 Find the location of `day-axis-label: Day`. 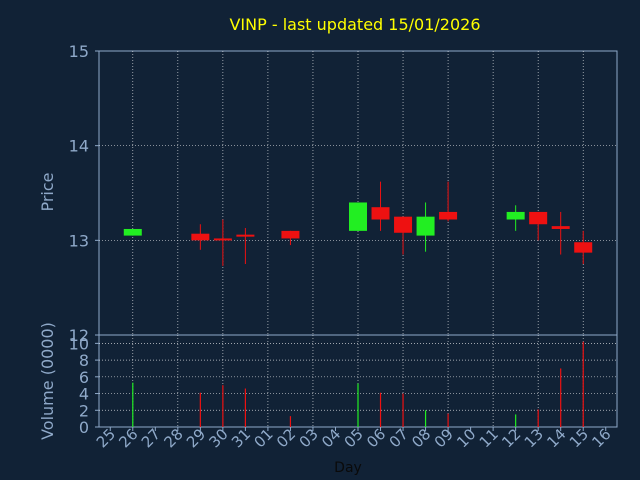

day-axis-label: Day is located at coordinates (348, 468).